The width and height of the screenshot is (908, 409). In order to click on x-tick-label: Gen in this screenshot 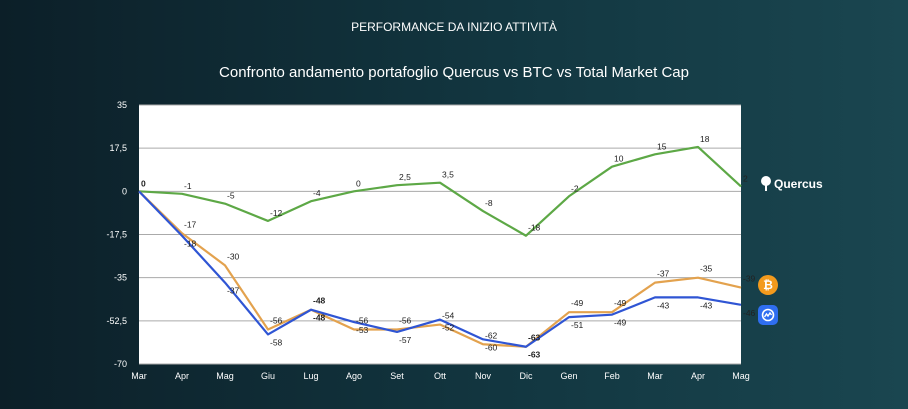, I will do `click(568, 376)`.